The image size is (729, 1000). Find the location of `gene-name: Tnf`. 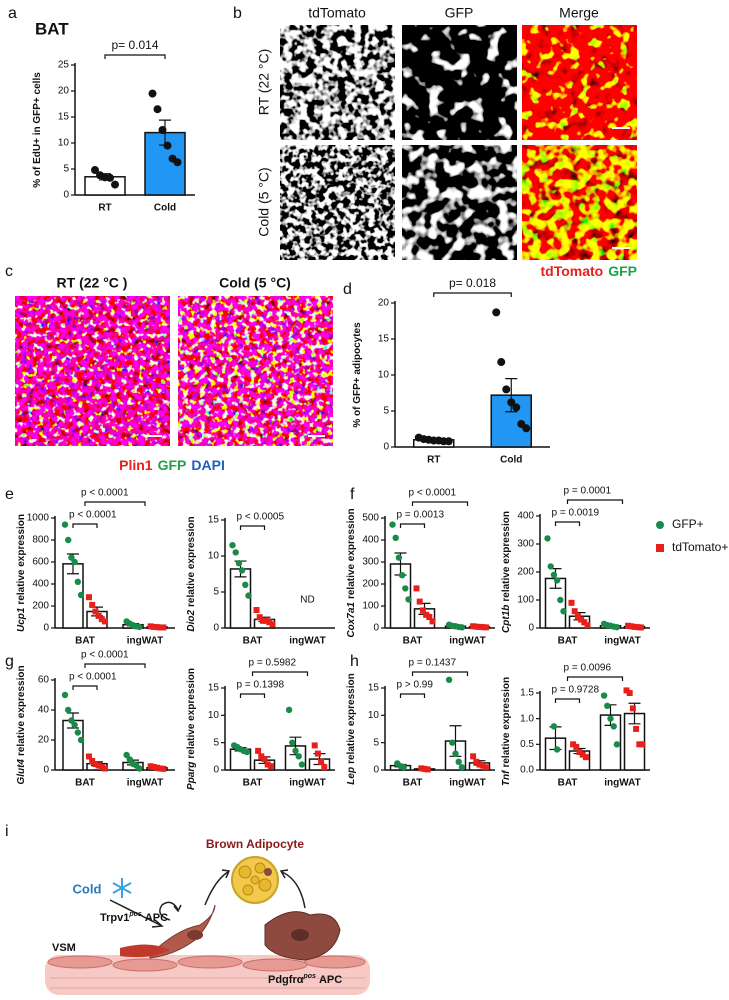

gene-name: Tnf is located at coordinates (506, 777).